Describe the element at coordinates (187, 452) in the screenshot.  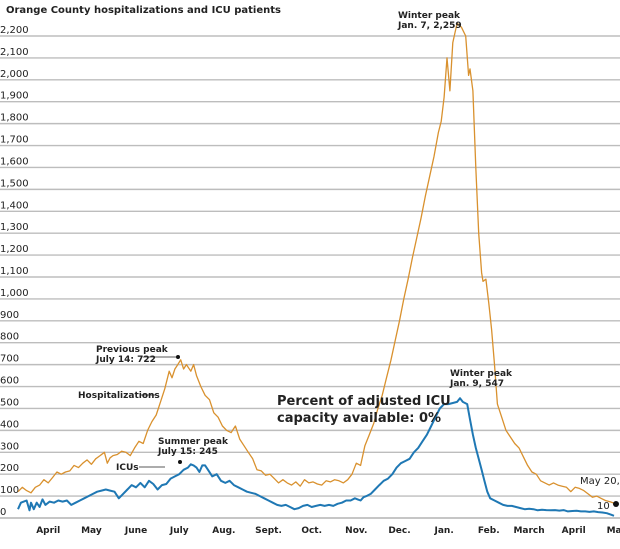
I see `summer-peak-label-2: July 15: 245` at that location.